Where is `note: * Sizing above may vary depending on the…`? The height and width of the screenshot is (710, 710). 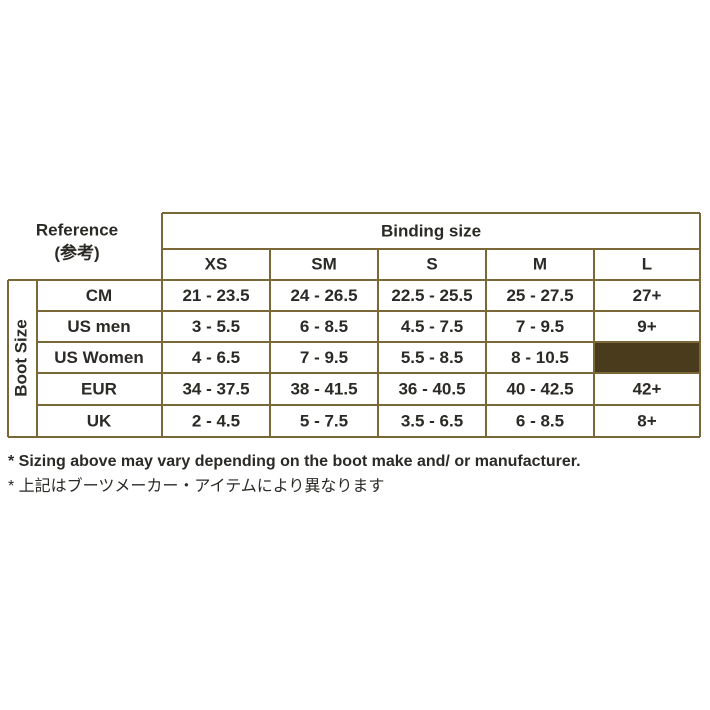
note: * Sizing above may vary depending on the… is located at coordinates (294, 461).